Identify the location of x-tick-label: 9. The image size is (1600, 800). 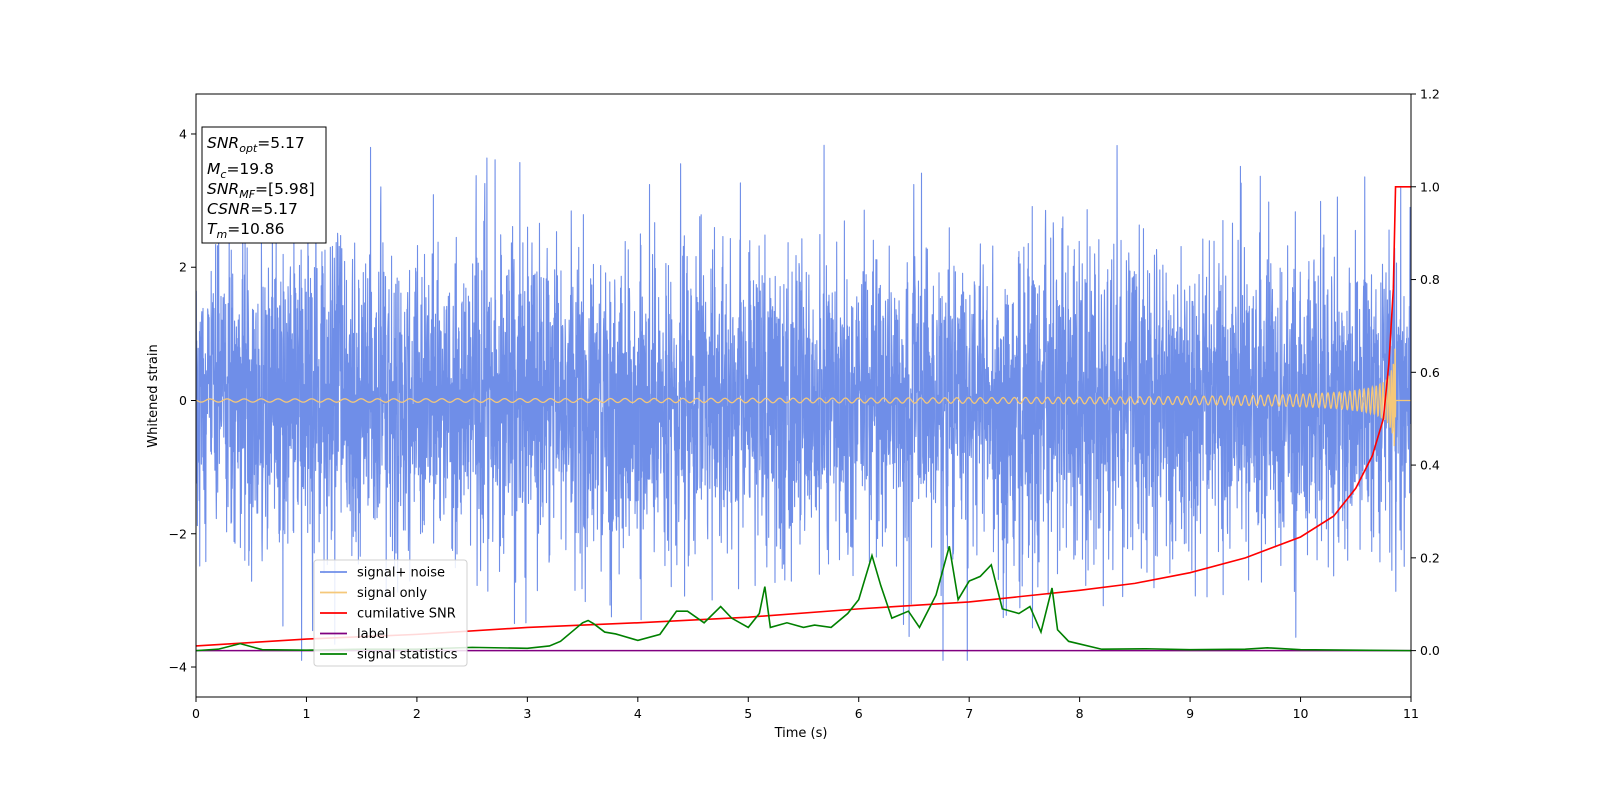
(1190, 713).